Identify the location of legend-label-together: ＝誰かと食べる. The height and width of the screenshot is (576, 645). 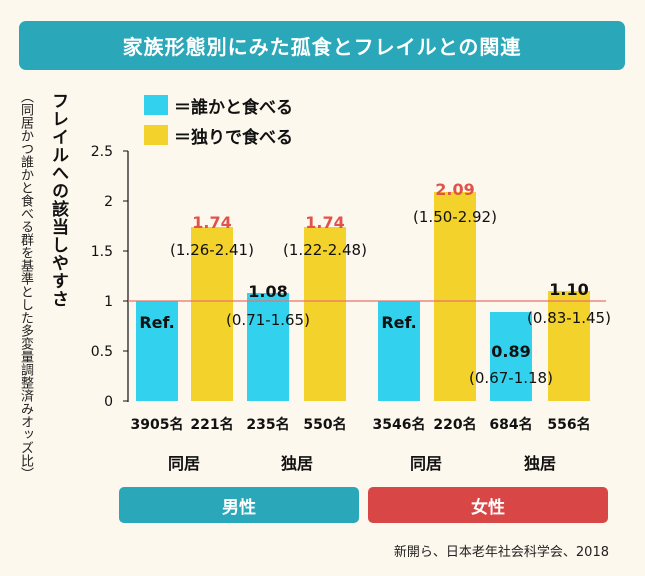
(233, 107).